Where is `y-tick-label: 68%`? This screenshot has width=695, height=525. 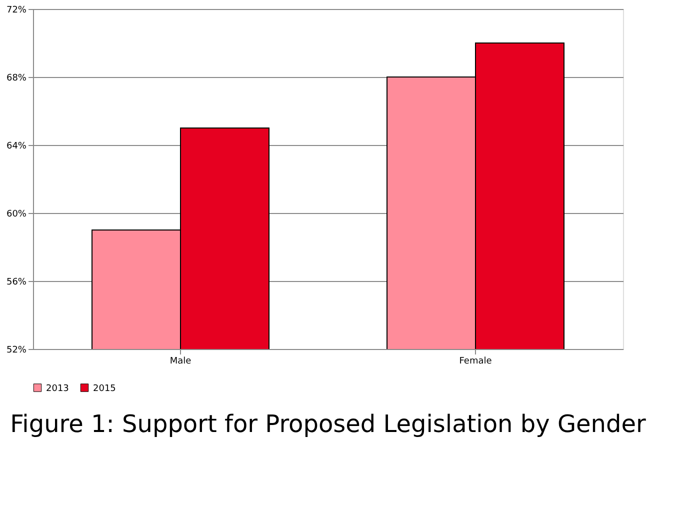 y-tick-label: 68% is located at coordinates (16, 79).